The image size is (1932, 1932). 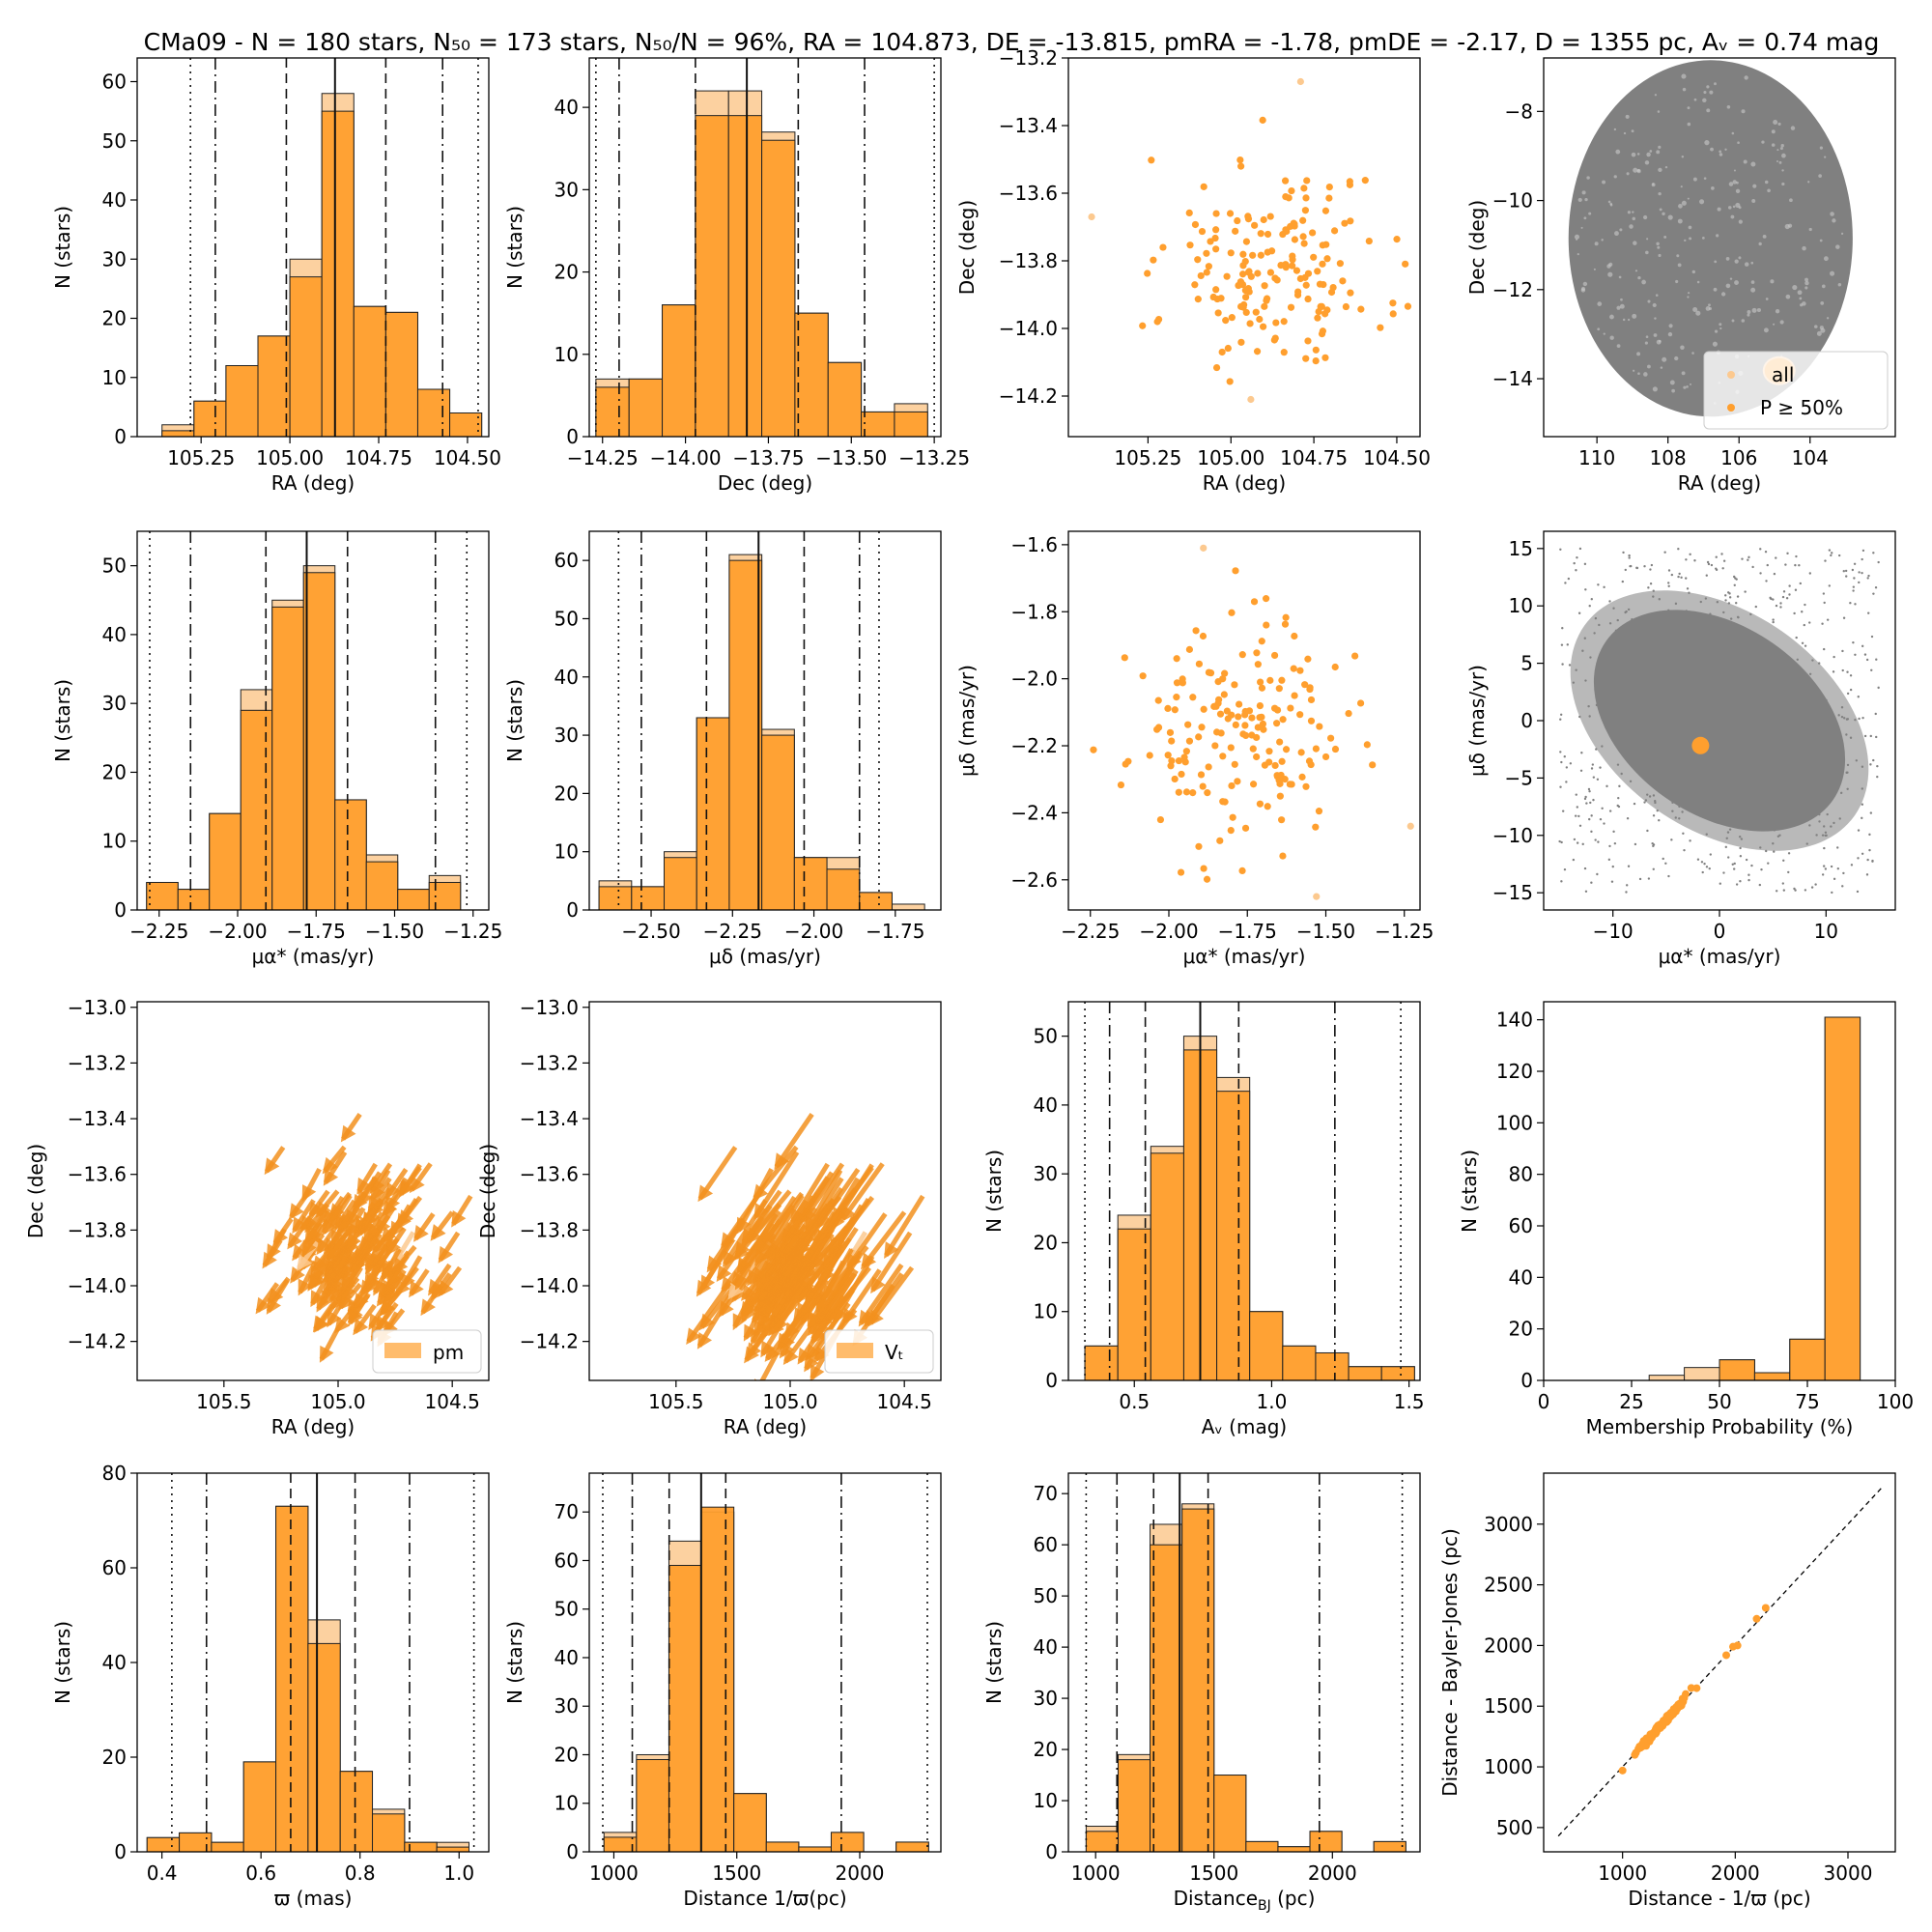 I want to click on x-axis-label: Dec (deg), so click(x=765, y=483).